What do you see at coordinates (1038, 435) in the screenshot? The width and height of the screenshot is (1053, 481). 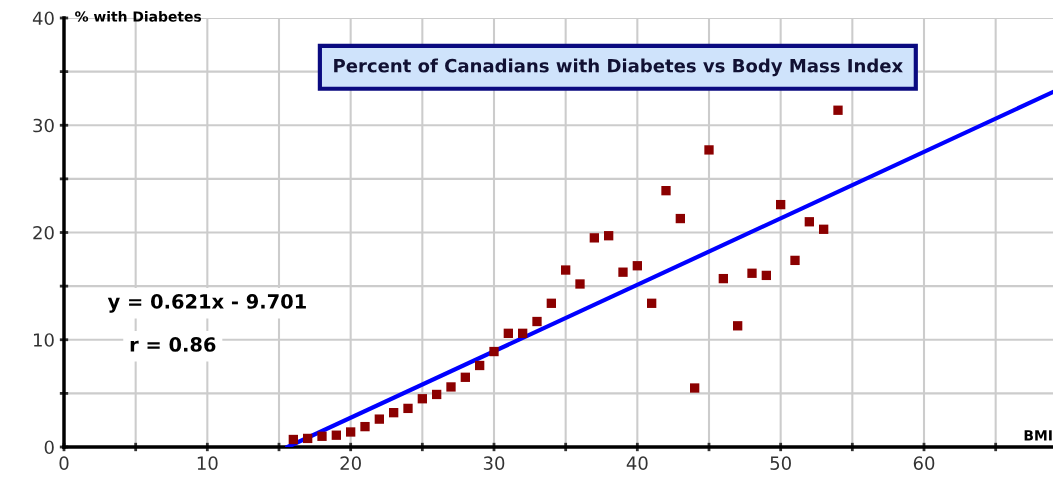 I see `x-axis-title: BMI` at bounding box center [1038, 435].